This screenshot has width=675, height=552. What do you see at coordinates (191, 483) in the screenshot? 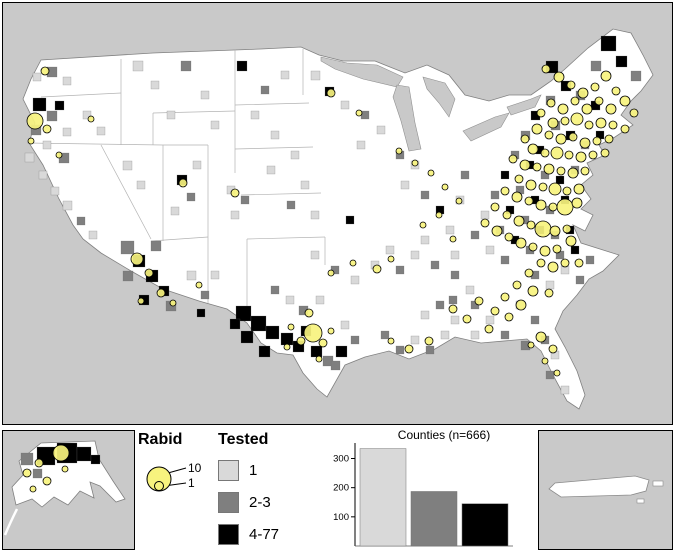
I see `rabid-min-label: 1` at bounding box center [191, 483].